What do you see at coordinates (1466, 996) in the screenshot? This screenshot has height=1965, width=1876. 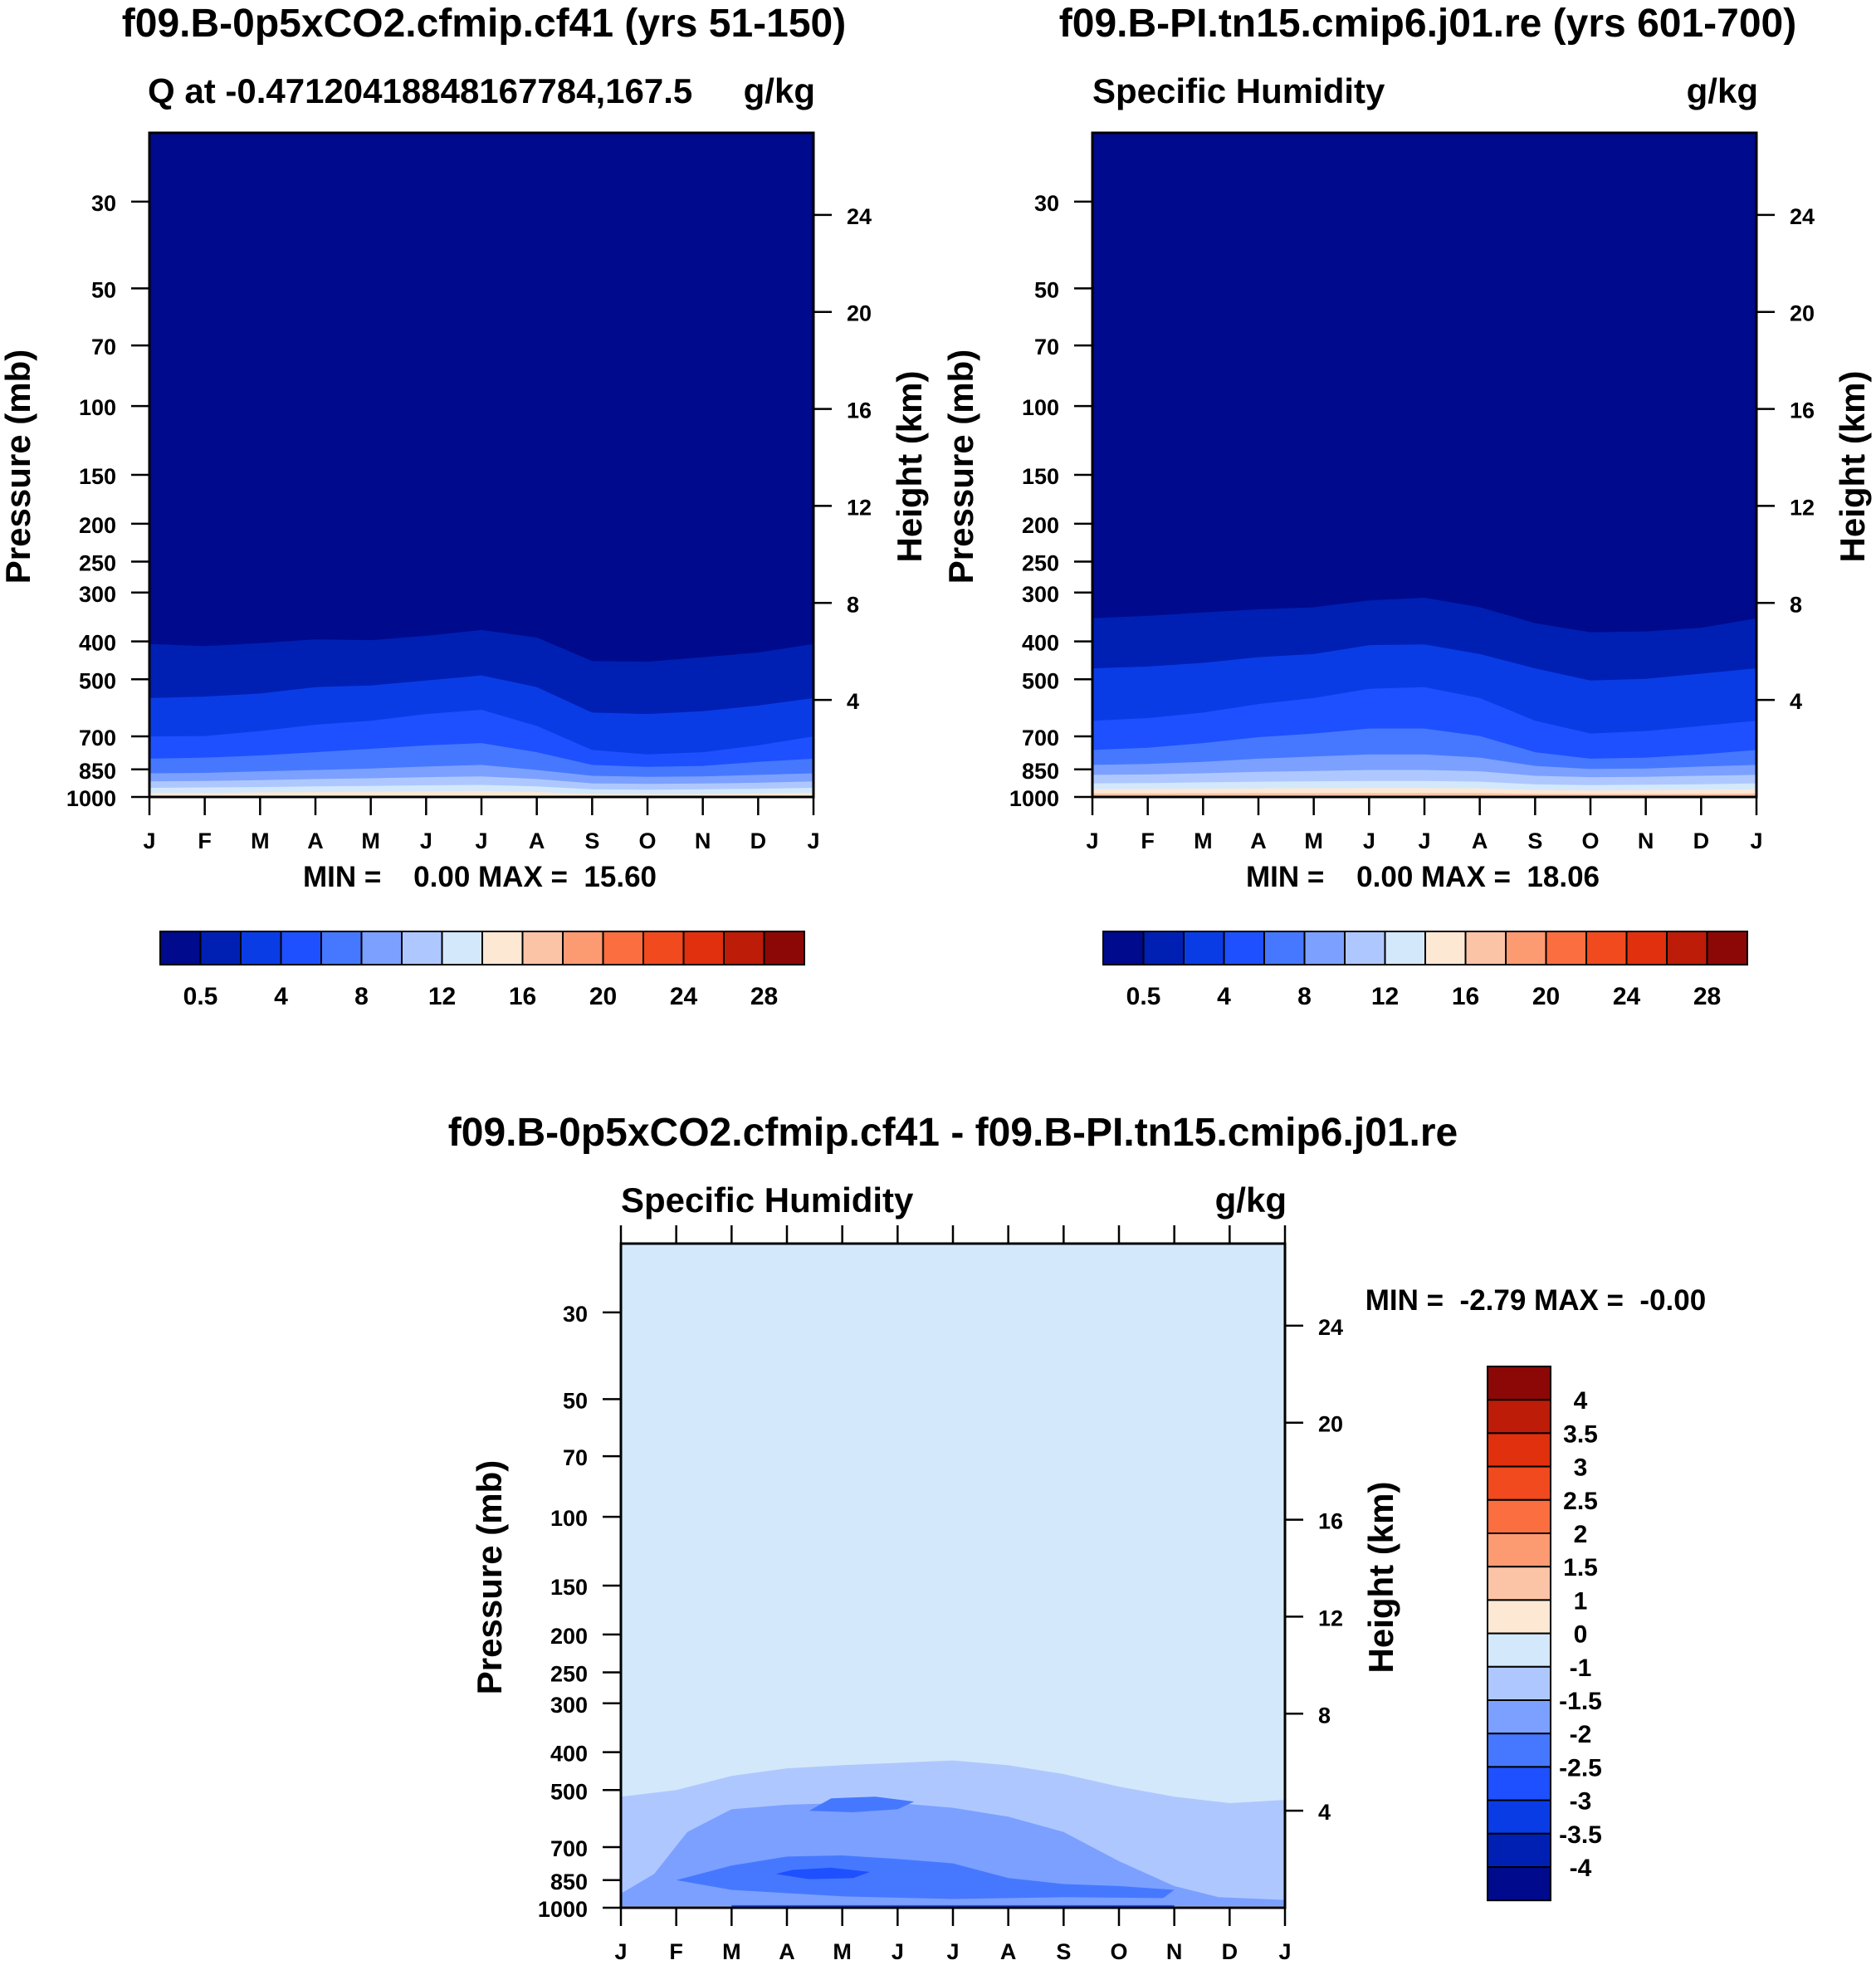 I see `panel-b-colorbar-label: 16` at bounding box center [1466, 996].